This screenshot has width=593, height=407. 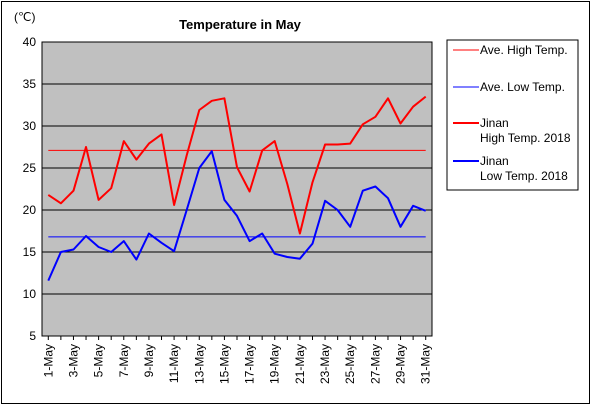 I want to click on x-tick-label: 15-May, so click(x=224, y=364).